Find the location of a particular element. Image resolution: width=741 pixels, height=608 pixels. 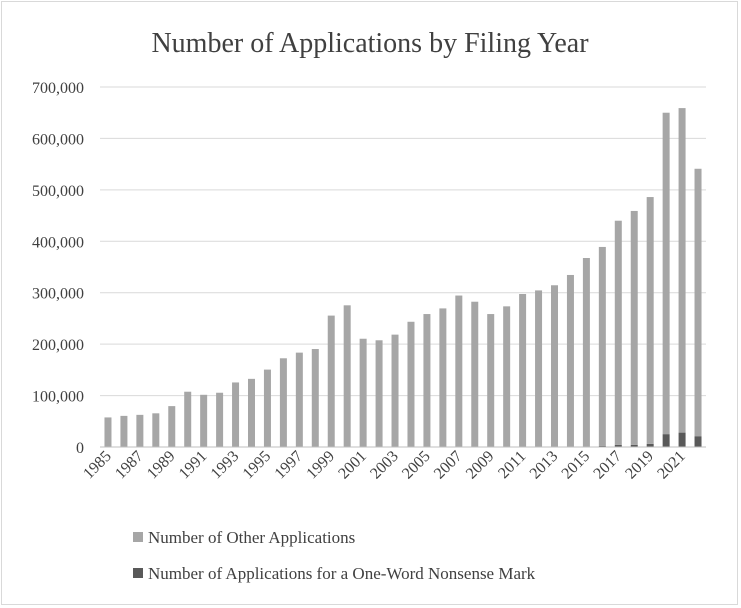

x-tick-label: 1995 is located at coordinates (257, 465).